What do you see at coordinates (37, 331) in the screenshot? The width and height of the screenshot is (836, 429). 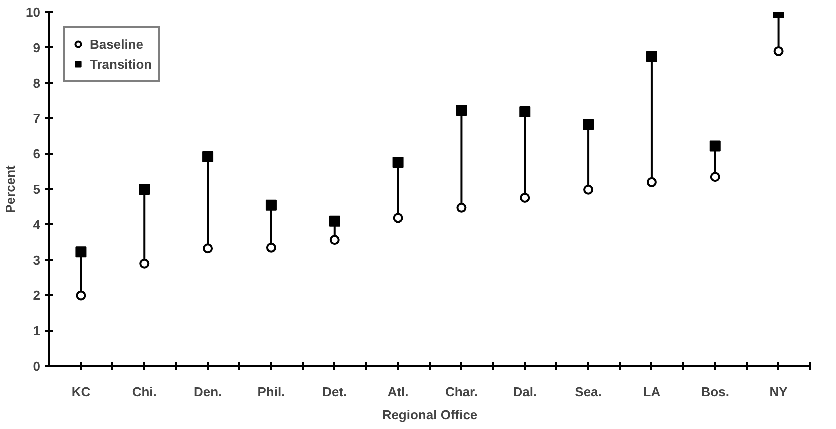 I see `y-tick-label: 1` at bounding box center [37, 331].